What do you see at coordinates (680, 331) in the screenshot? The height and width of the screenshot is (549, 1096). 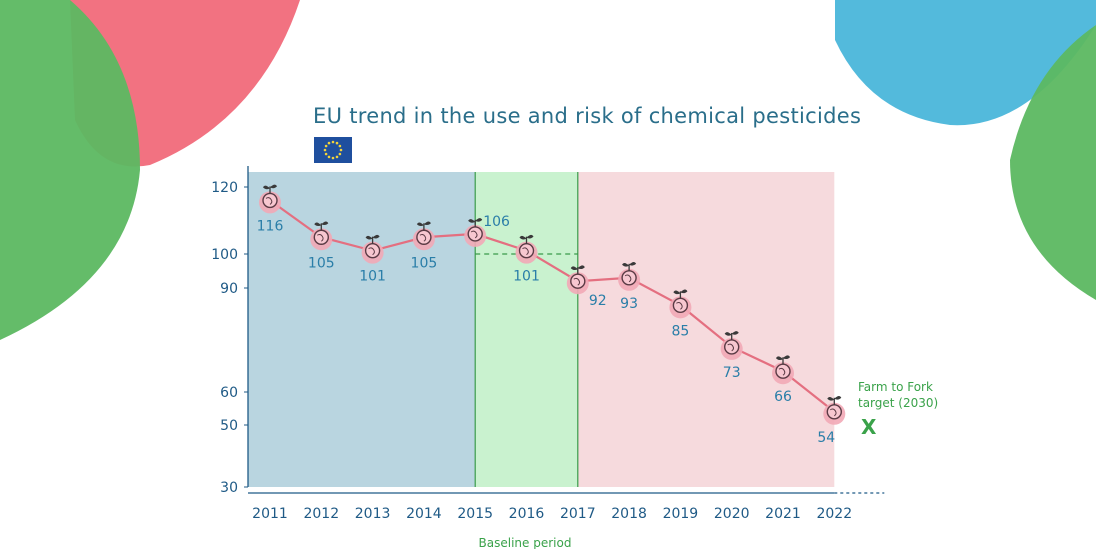 I see `data-label: 85` at bounding box center [680, 331].